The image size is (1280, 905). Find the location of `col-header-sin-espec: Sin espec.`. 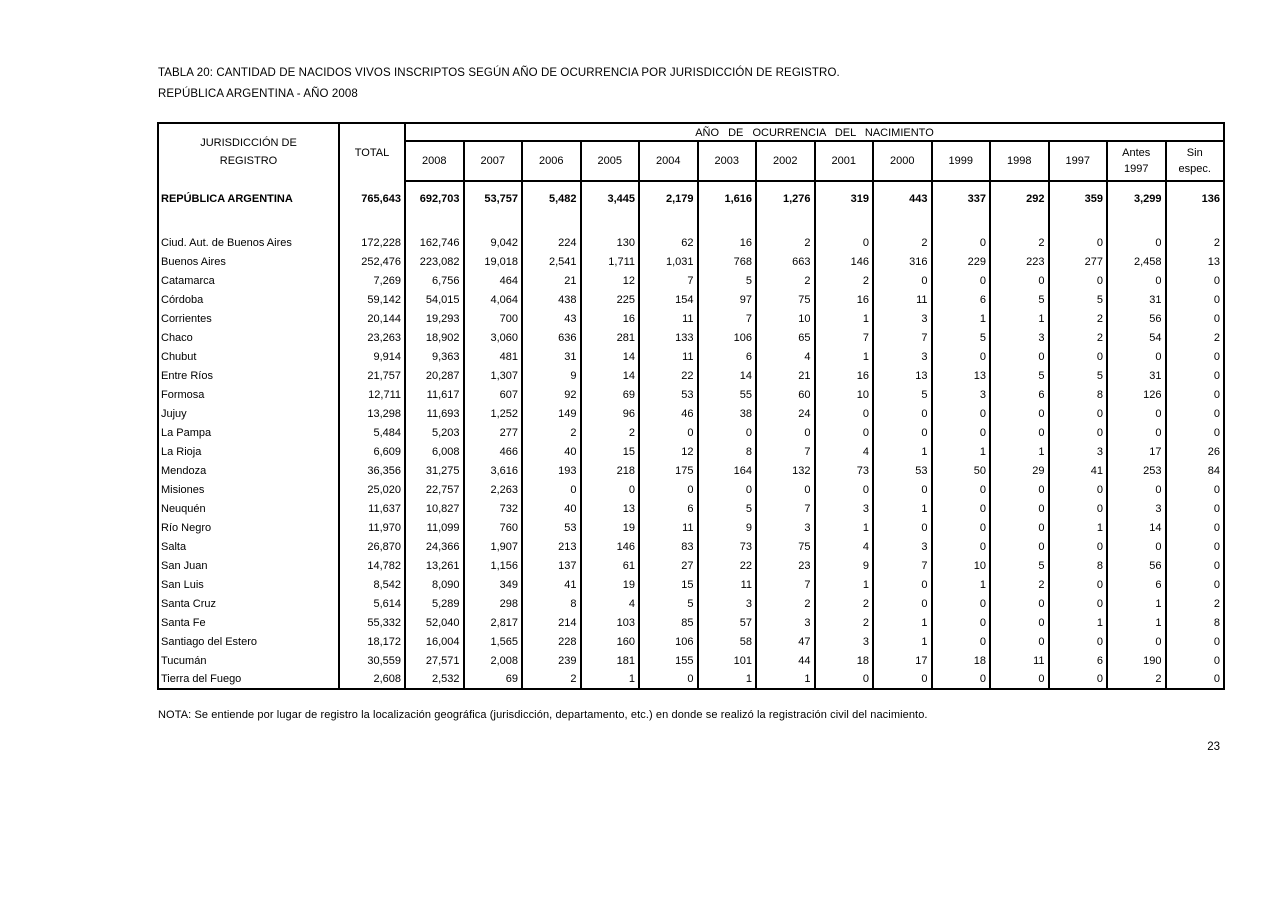

col-header-sin-espec: Sin espec. is located at coordinates (1194, 161).